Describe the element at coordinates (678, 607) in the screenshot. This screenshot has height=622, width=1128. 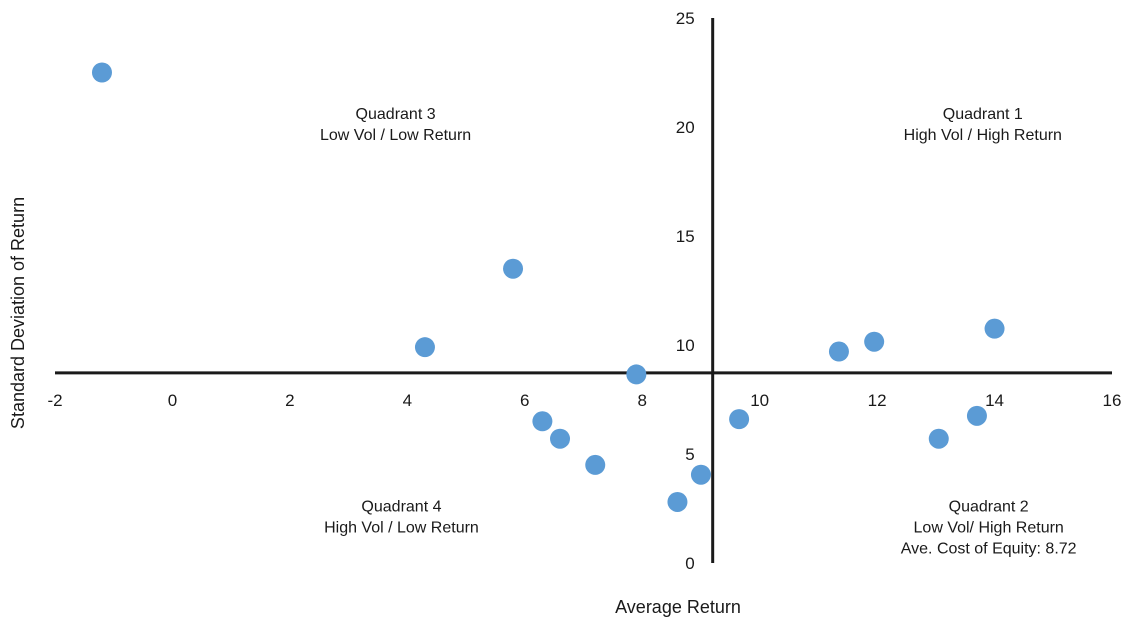
I see `x-axis-title: Average Return` at that location.